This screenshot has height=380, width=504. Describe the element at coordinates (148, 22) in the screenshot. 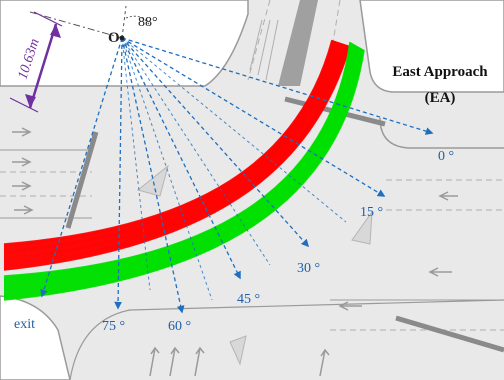

I see `origin-angle-label: 88°` at that location.